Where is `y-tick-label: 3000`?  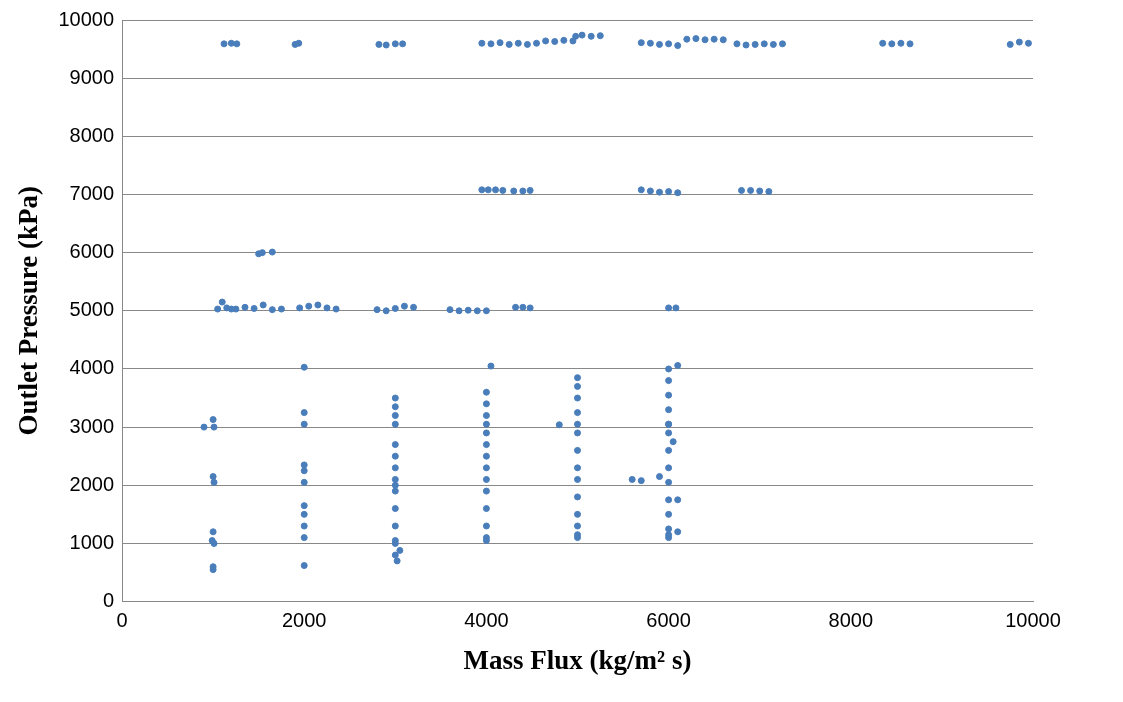 y-tick-label: 3000 is located at coordinates (92, 425).